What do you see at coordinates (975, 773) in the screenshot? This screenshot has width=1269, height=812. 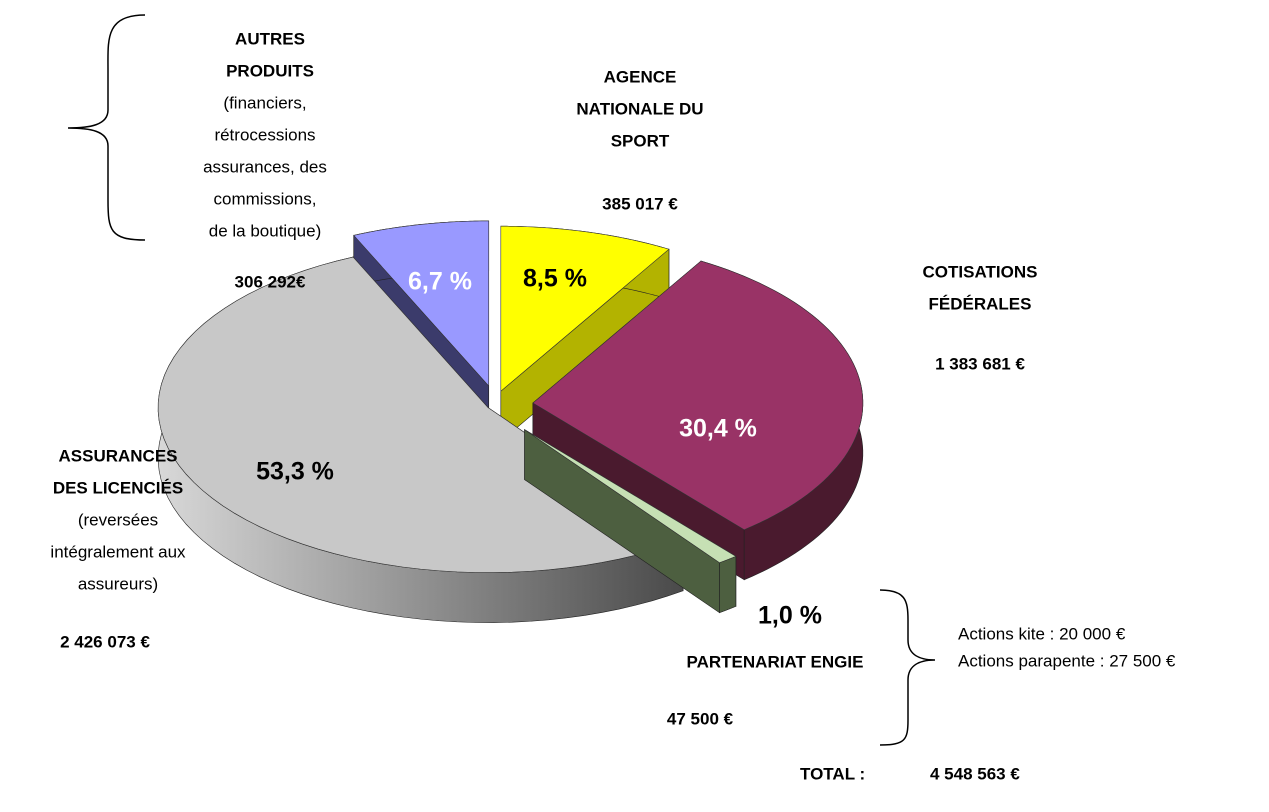 I see `total: 4 548 563 €` at bounding box center [975, 773].